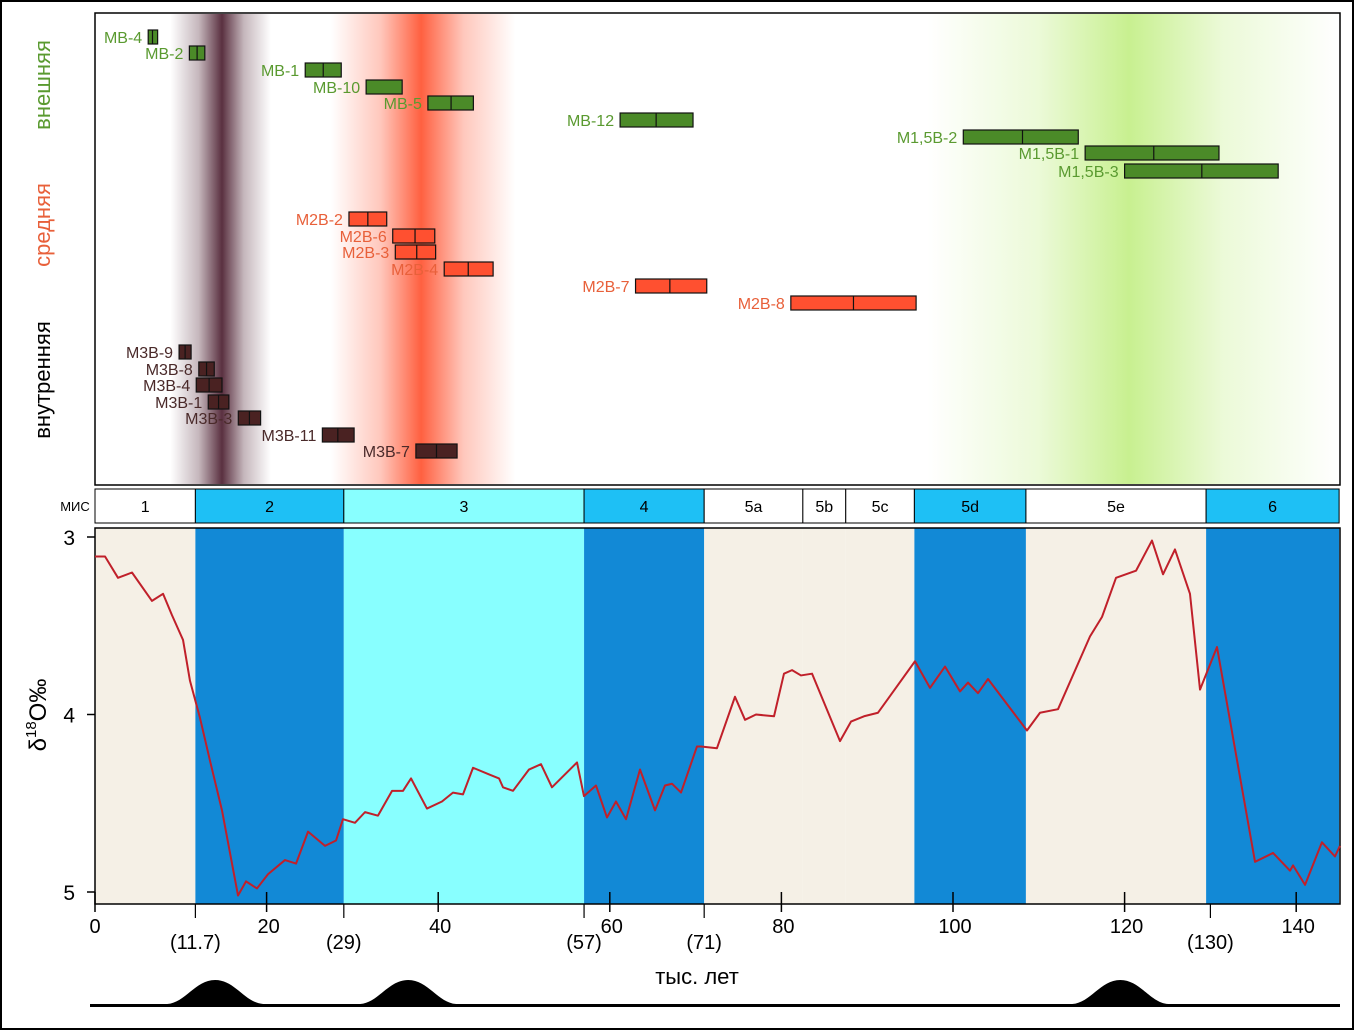 This screenshot has width=1360, height=1034. What do you see at coordinates (754, 507) in the screenshot?
I see `mis-stage-label: 5a` at bounding box center [754, 507].